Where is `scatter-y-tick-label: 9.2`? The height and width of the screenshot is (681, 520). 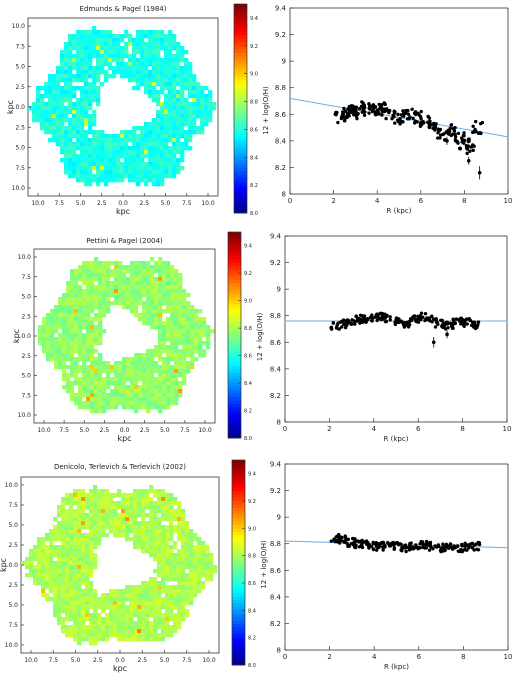
scatter-y-tick-label: 9.2 is located at coordinates (280, 35).